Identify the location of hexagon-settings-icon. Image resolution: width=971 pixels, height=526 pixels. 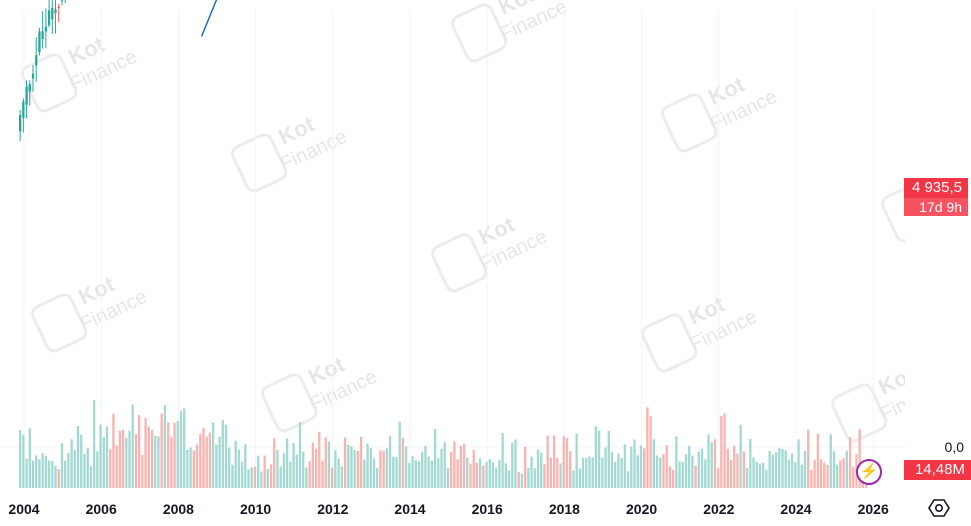
(939, 508).